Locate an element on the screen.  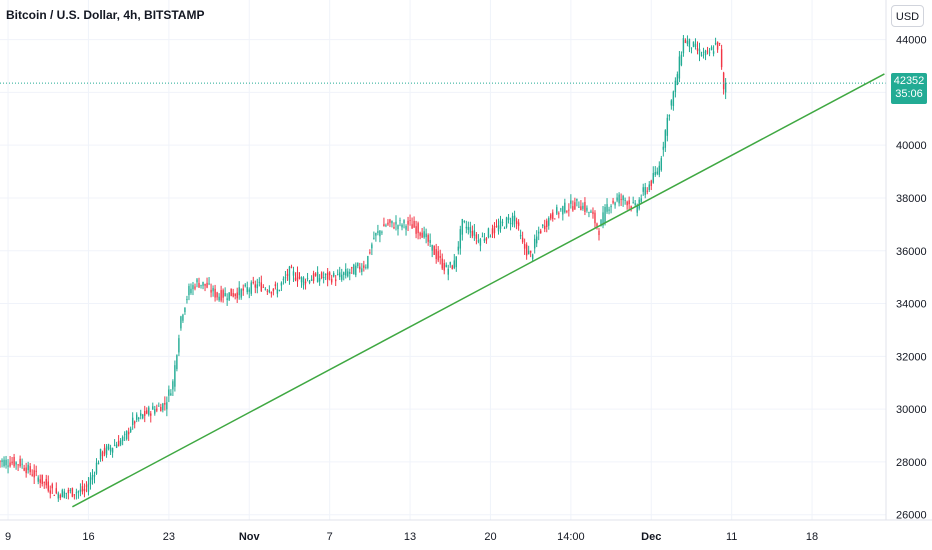
y-tick-label: 28000 is located at coordinates (911, 463).